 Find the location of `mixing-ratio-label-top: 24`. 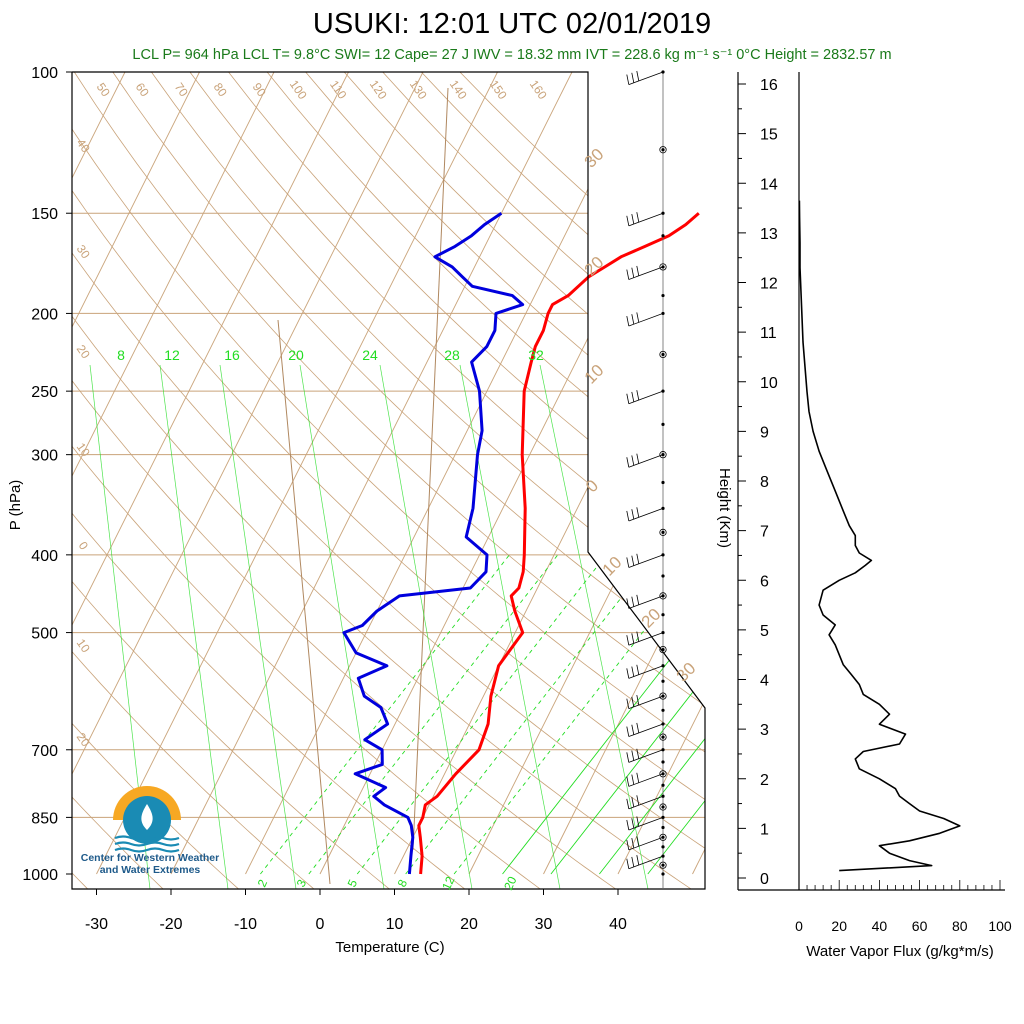

mixing-ratio-label-top: 24 is located at coordinates (370, 355).